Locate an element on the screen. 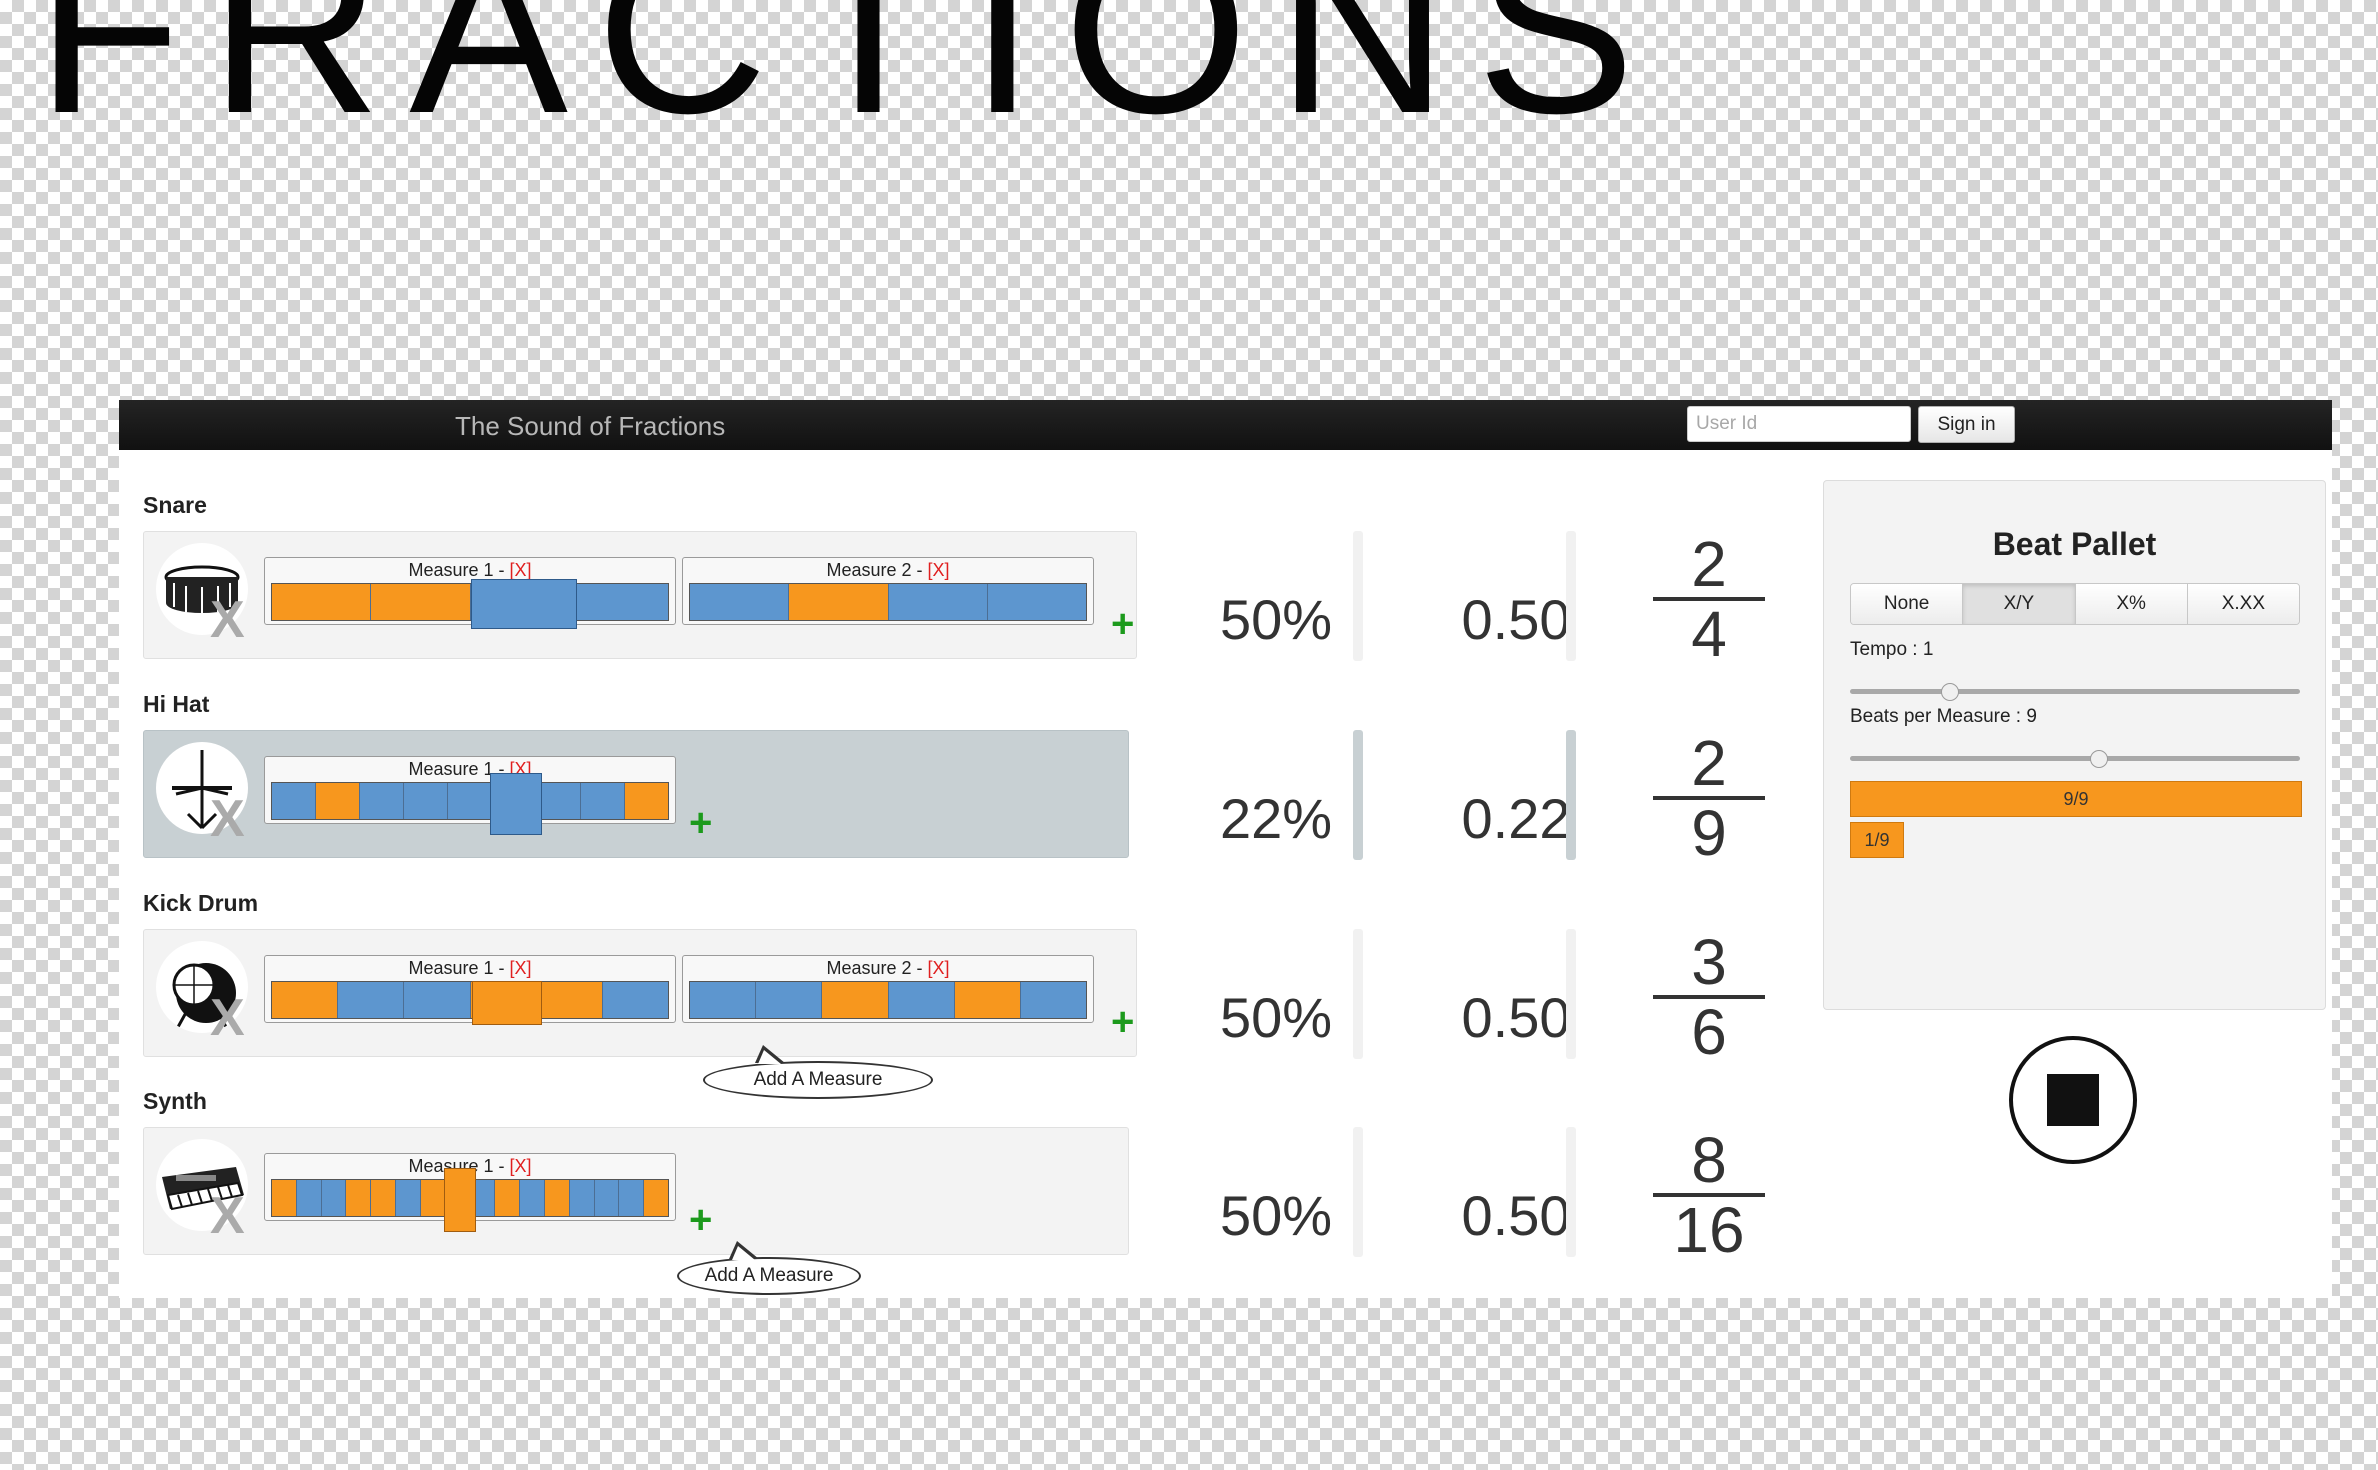  fraction-denominator: 16 is located at coordinates (1709, 1230).